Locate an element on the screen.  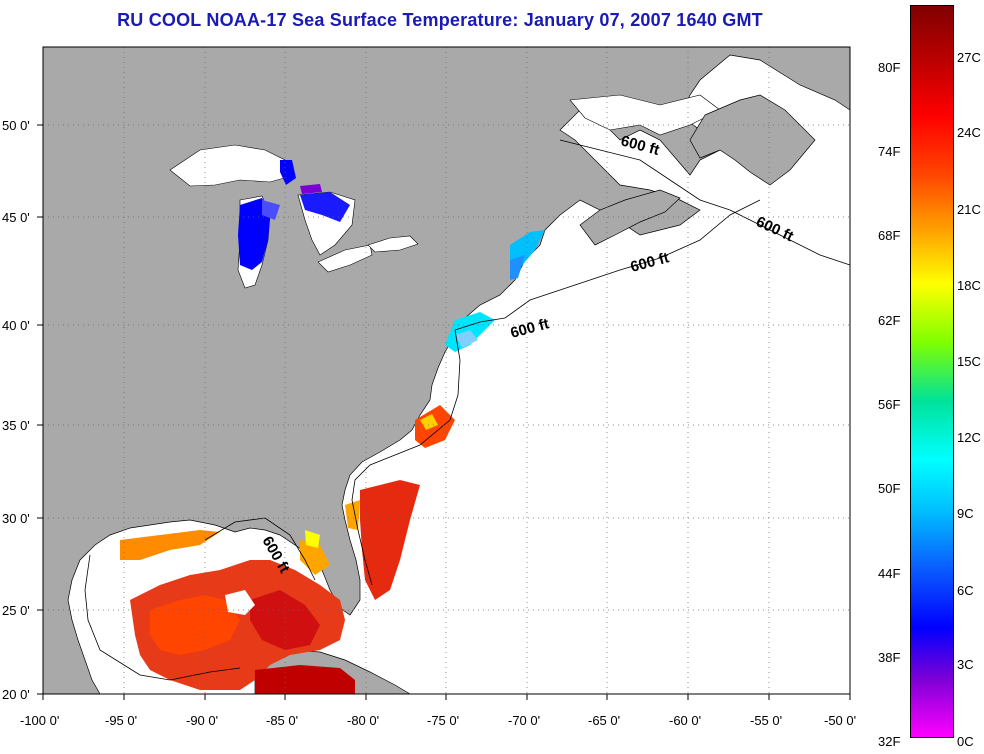
colorbar-c-label: 24C is located at coordinates (969, 132).